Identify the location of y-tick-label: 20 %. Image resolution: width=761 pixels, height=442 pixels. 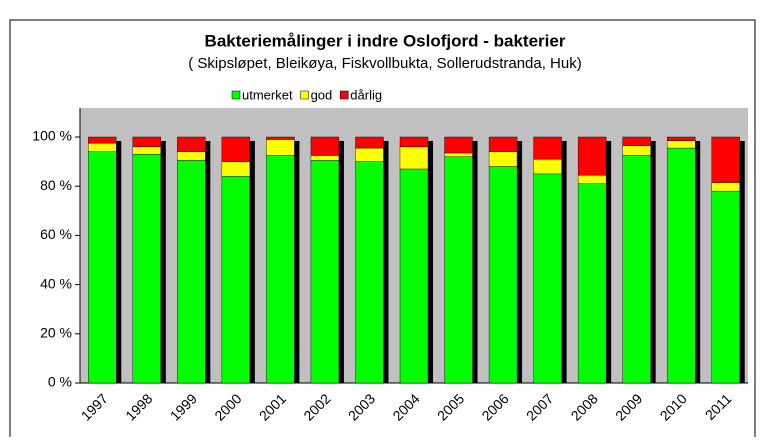
(56, 333).